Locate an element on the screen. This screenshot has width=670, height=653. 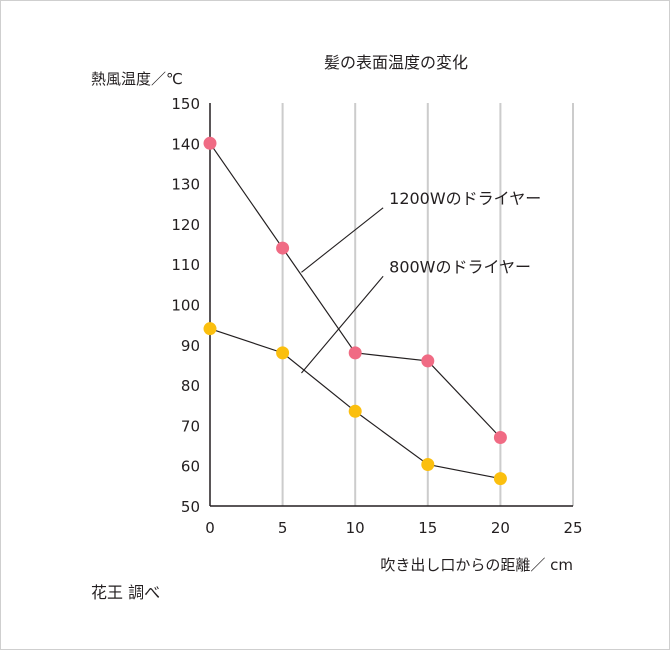
annotations: 1200Wのドライヤー 800Wのドライヤー is located at coordinates (421, 281).